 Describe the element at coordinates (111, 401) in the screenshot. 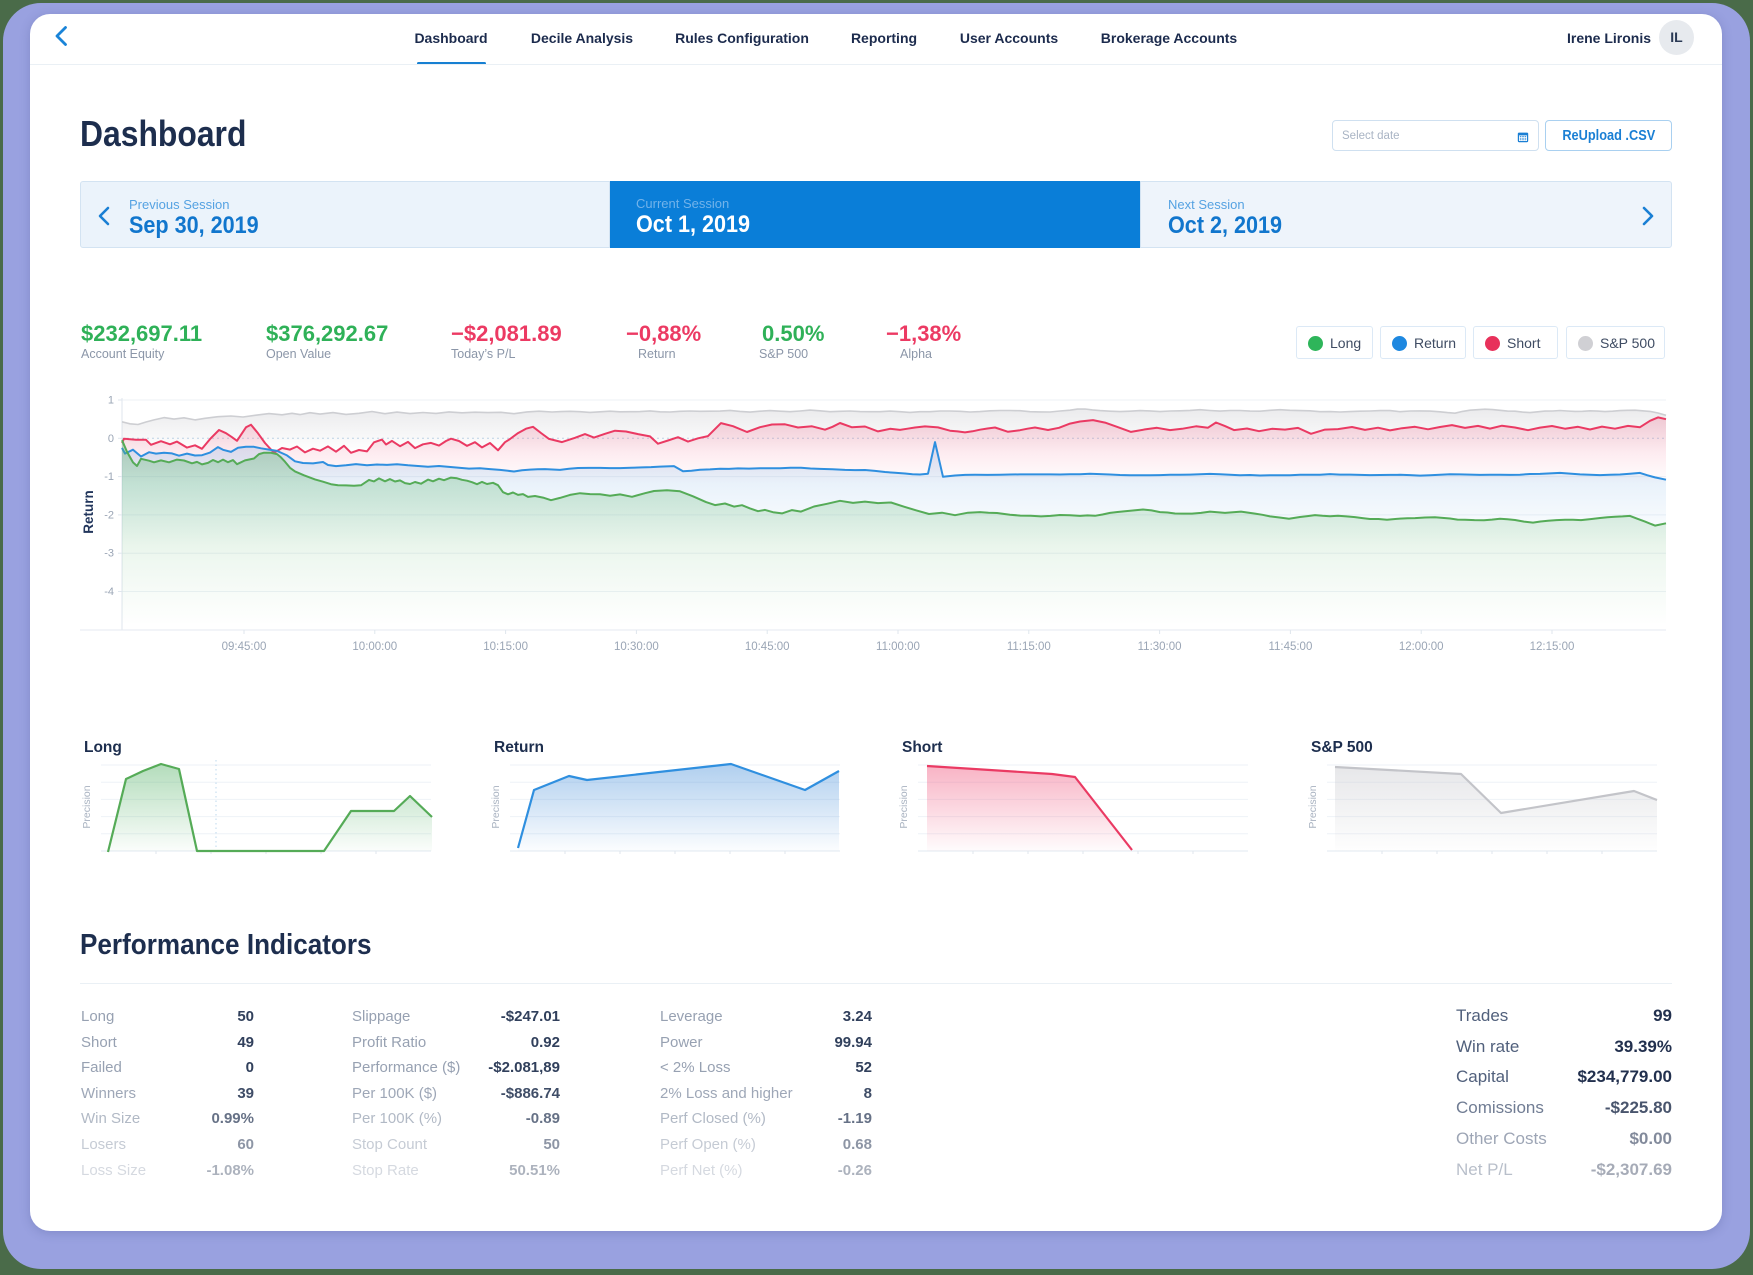

I see `svg-text: 1` at that location.